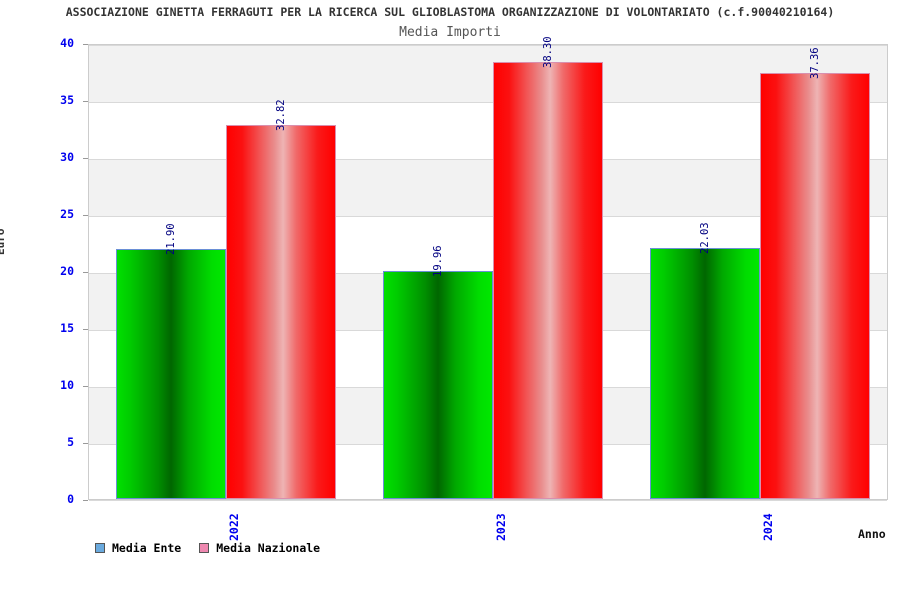  I want to click on x-tick-label: 2022, so click(234, 527).